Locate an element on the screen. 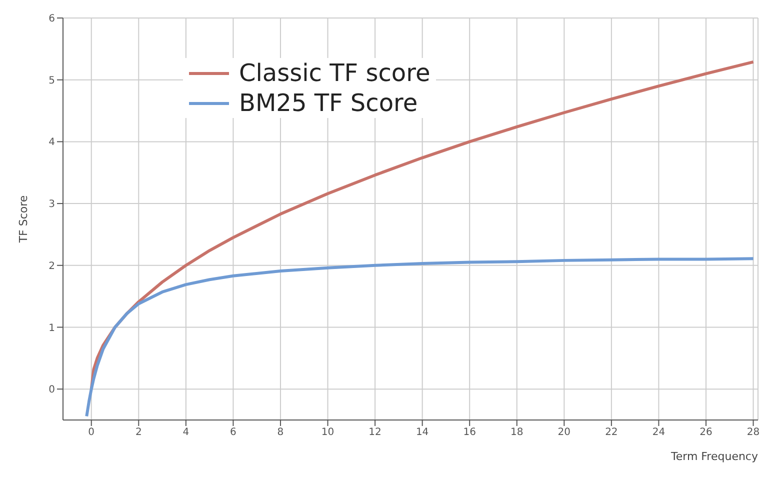  y-tick-label: 3 is located at coordinates (51, 204).